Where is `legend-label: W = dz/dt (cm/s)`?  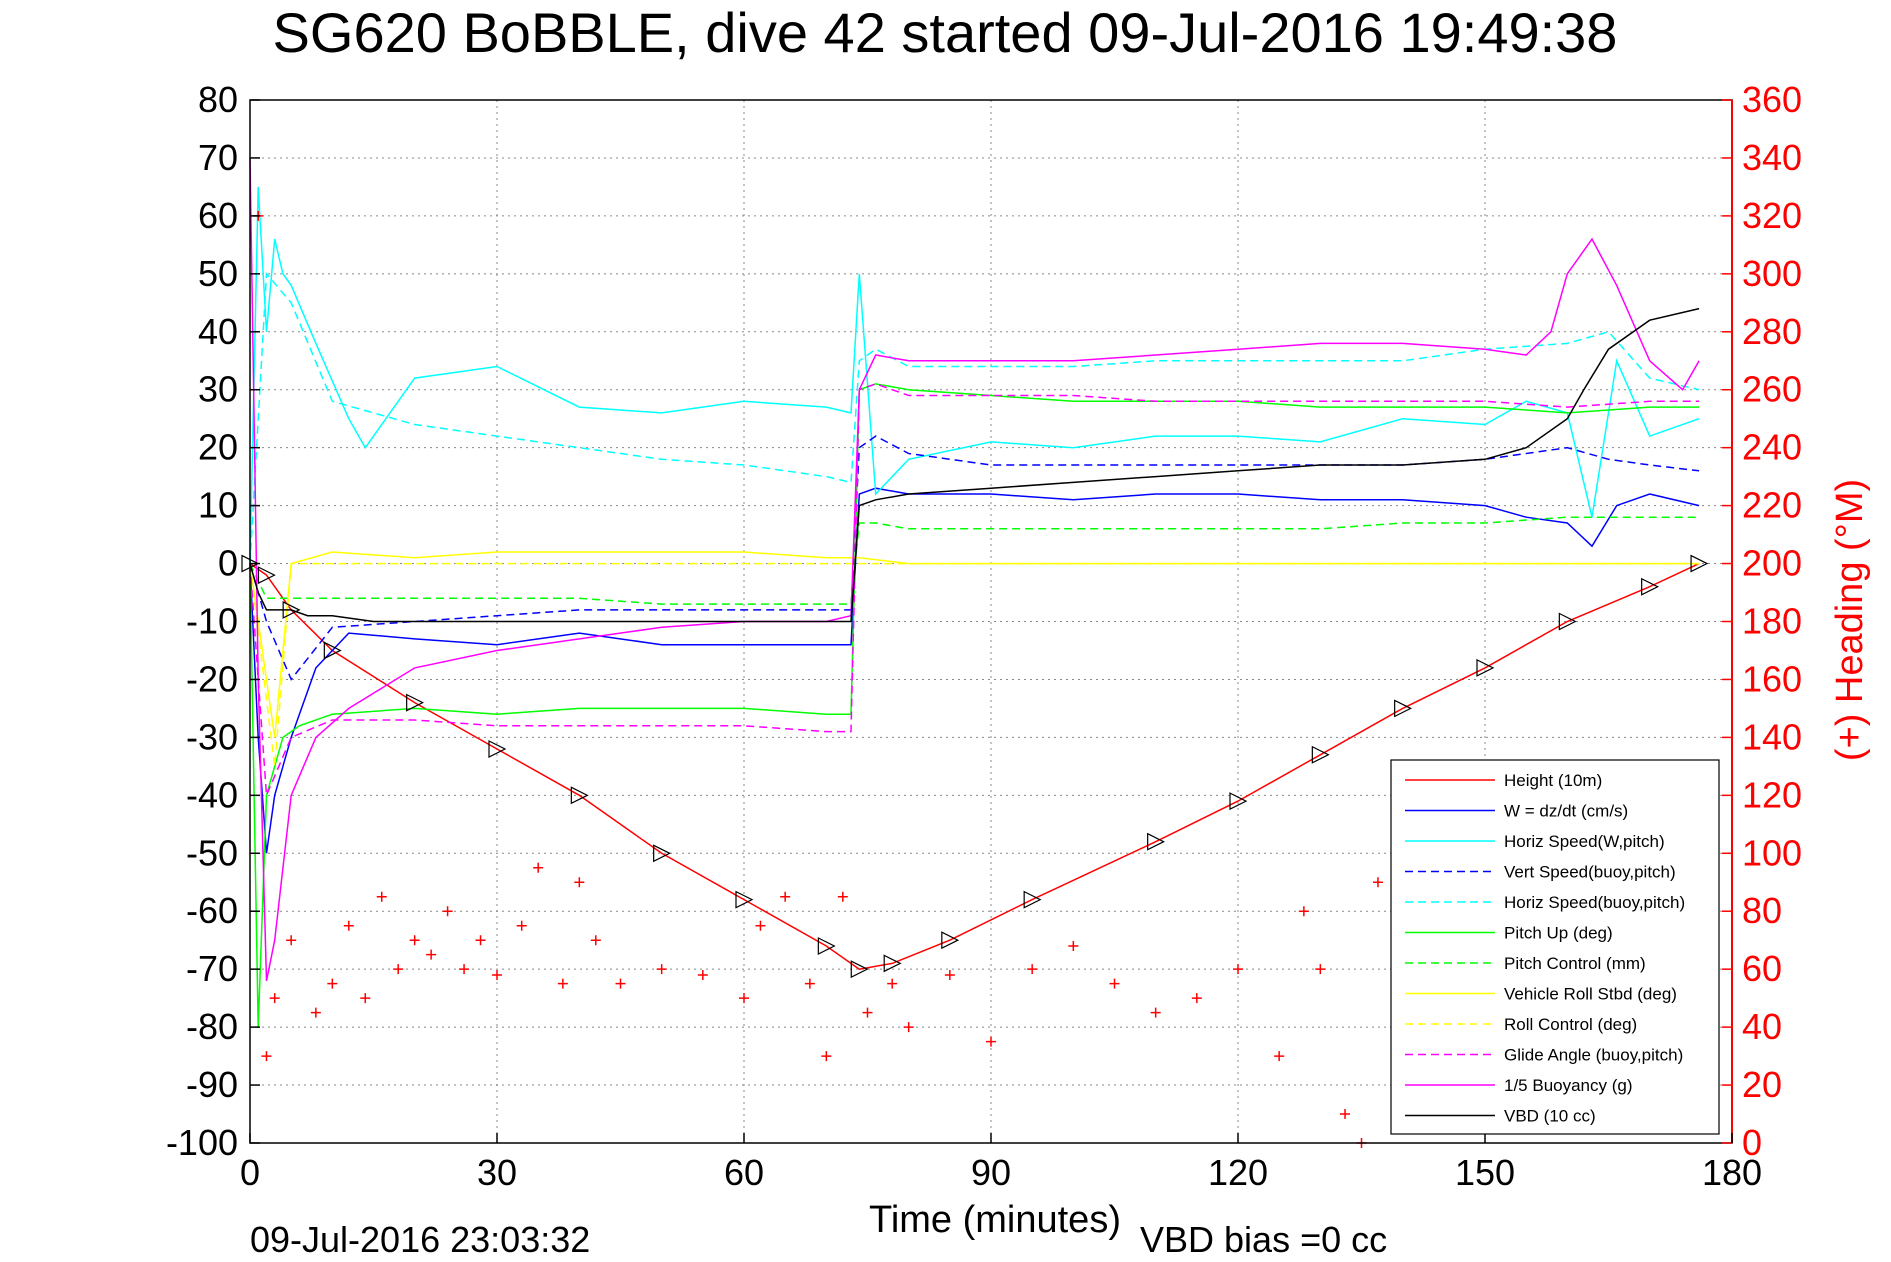 legend-label: W = dz/dt (cm/s) is located at coordinates (1566, 811).